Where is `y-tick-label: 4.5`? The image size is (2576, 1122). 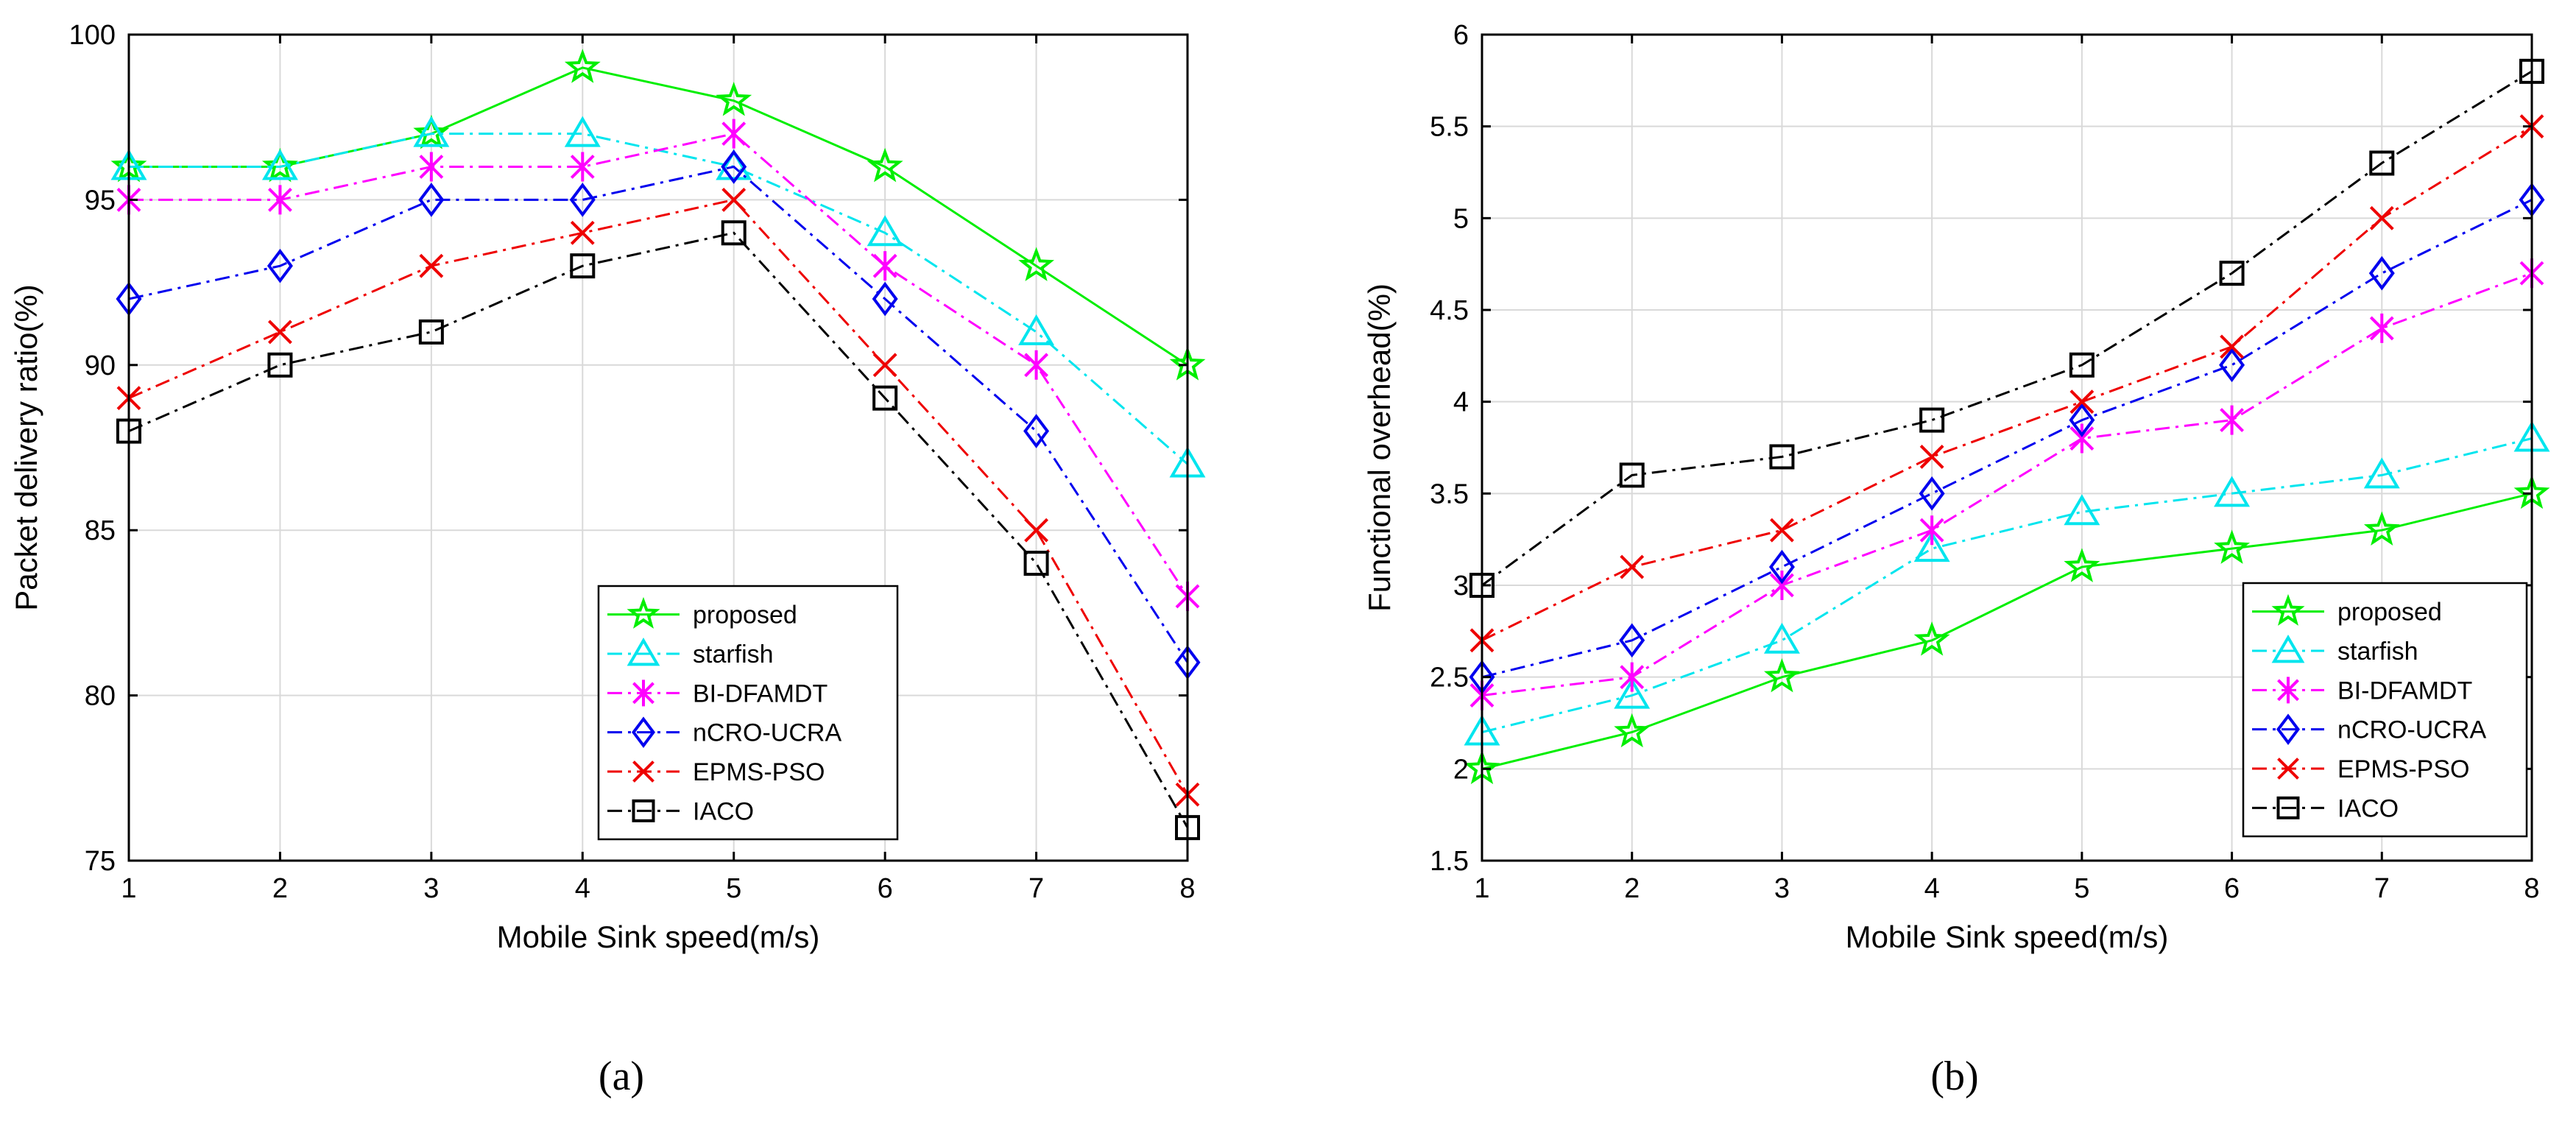 y-tick-label: 4.5 is located at coordinates (1449, 311).